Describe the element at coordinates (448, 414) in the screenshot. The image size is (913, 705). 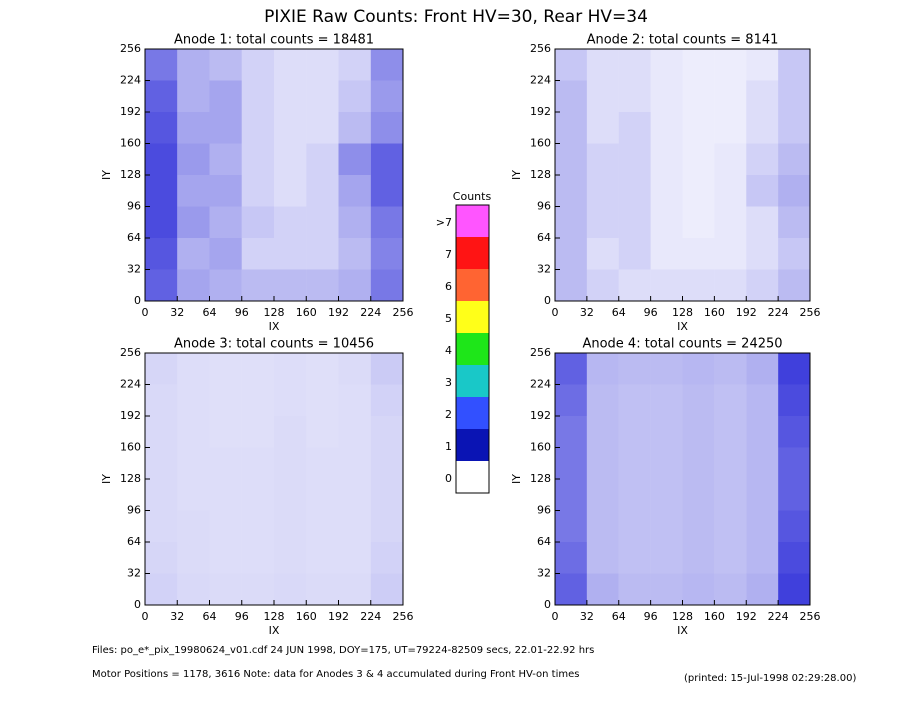
I see `colorbar-label: 2` at that location.